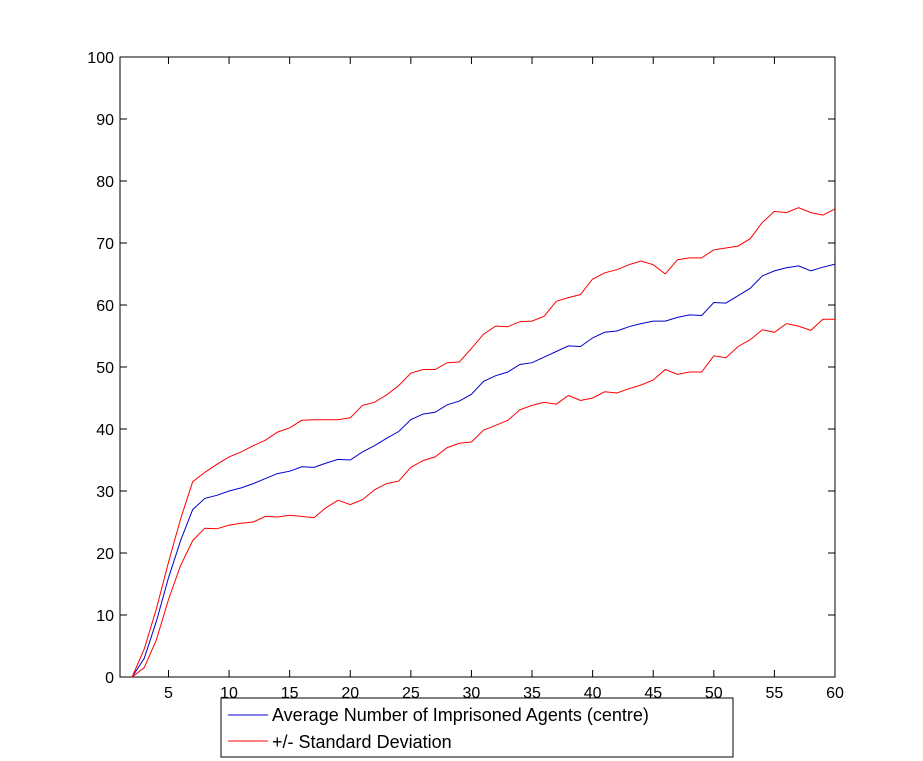 This screenshot has width=923, height=761. What do you see at coordinates (105, 430) in the screenshot?
I see `y-tick-label: 40` at bounding box center [105, 430].